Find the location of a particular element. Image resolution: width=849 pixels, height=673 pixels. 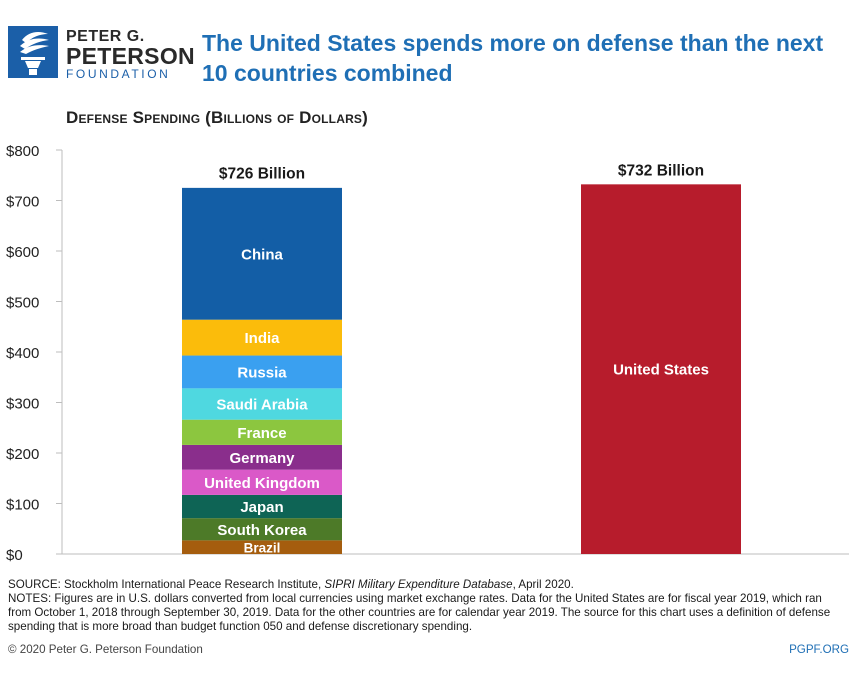

segment-label: Russia is located at coordinates (262, 372).